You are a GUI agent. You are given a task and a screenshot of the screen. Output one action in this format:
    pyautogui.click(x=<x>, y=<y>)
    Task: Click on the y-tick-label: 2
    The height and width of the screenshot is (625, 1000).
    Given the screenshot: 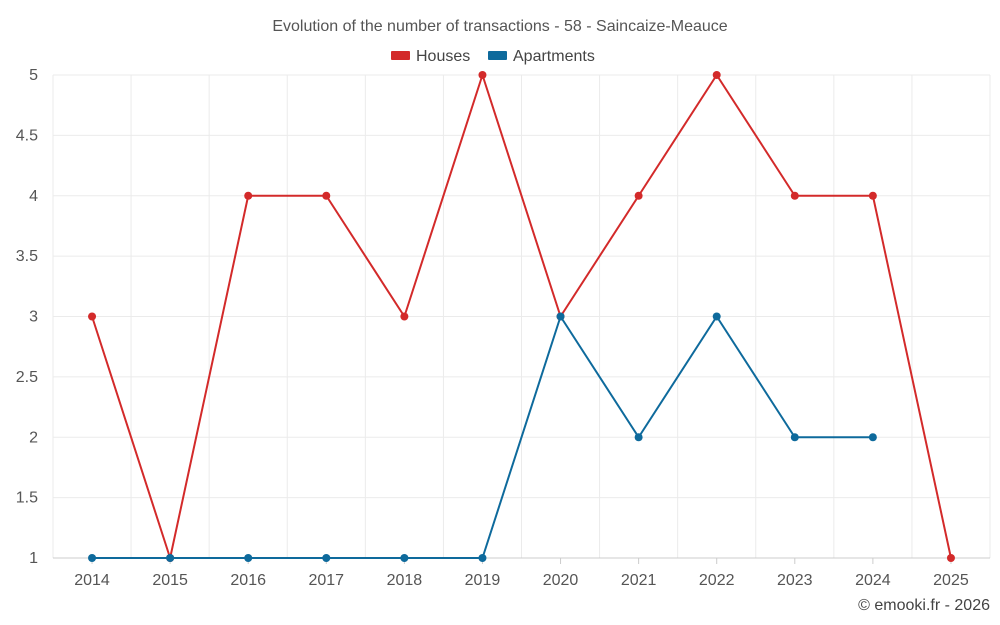 What is the action you would take?
    pyautogui.click(x=33, y=437)
    